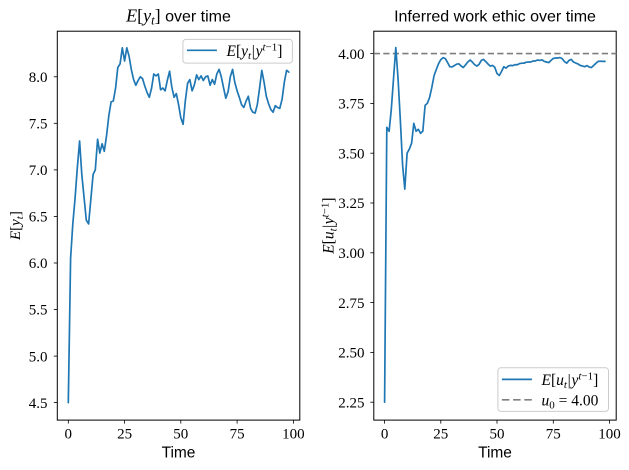 This screenshot has height=470, width=629. What do you see at coordinates (38, 218) in the screenshot?
I see `svg-text: 6.5` at bounding box center [38, 218].